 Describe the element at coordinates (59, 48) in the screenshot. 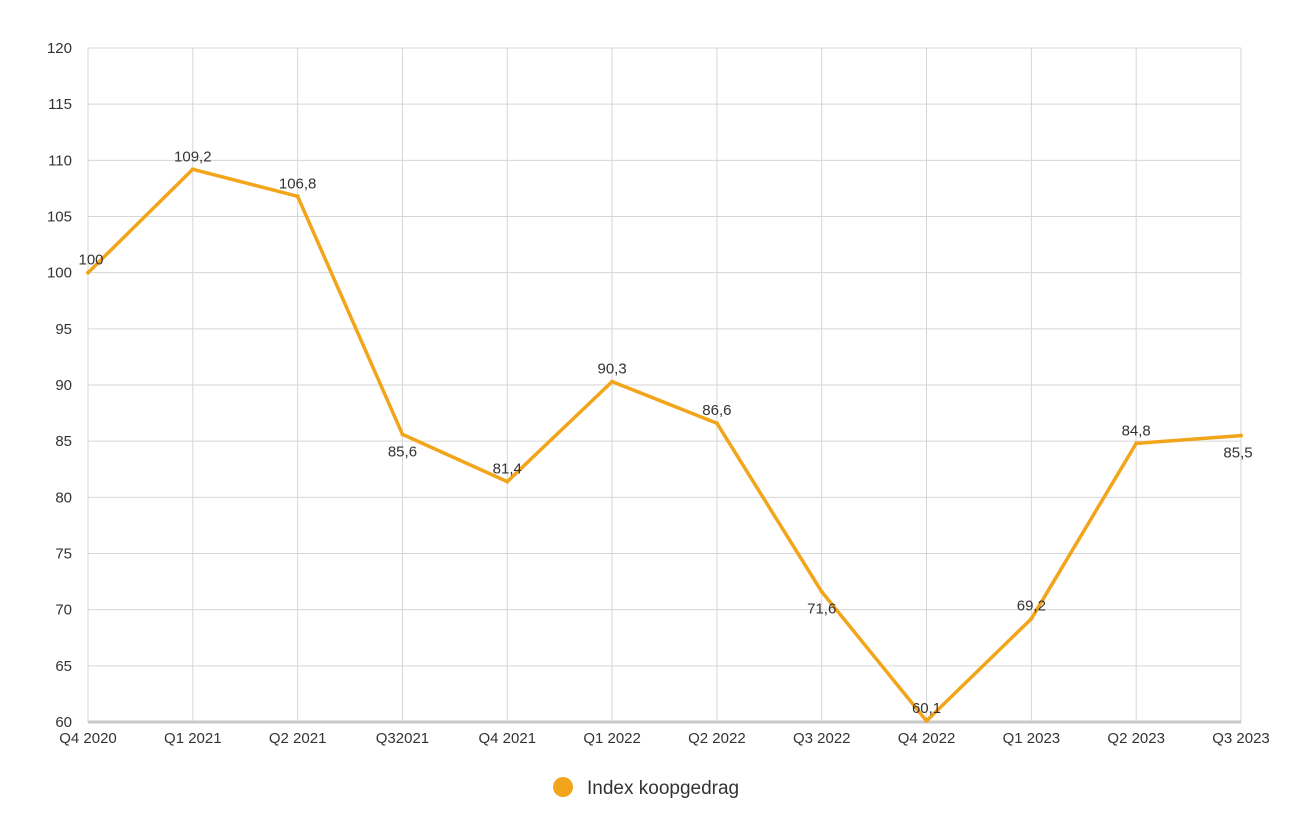

I see `y-tick-label: 120` at that location.